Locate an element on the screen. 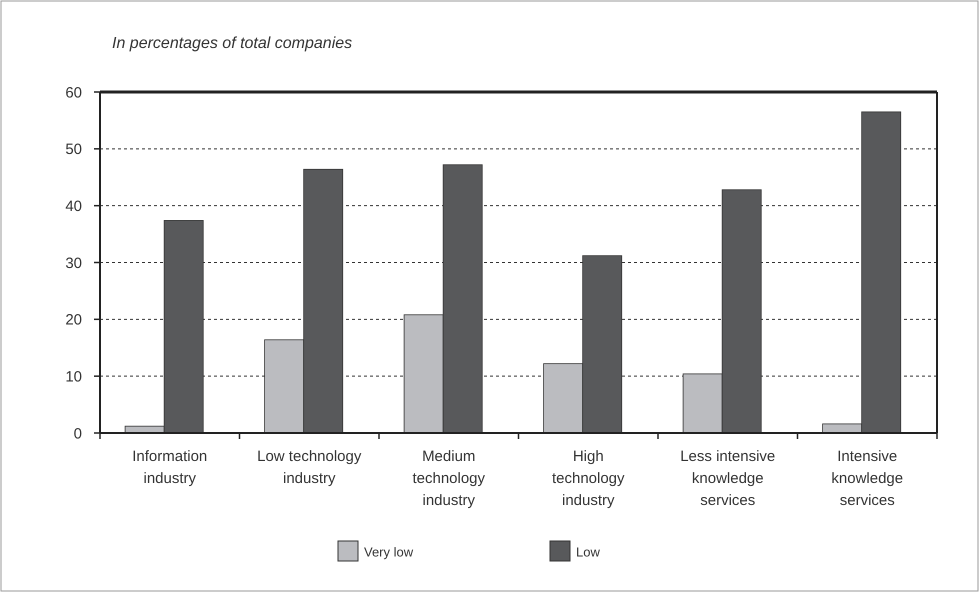 The width and height of the screenshot is (979, 592). legend-label: Low is located at coordinates (588, 552).